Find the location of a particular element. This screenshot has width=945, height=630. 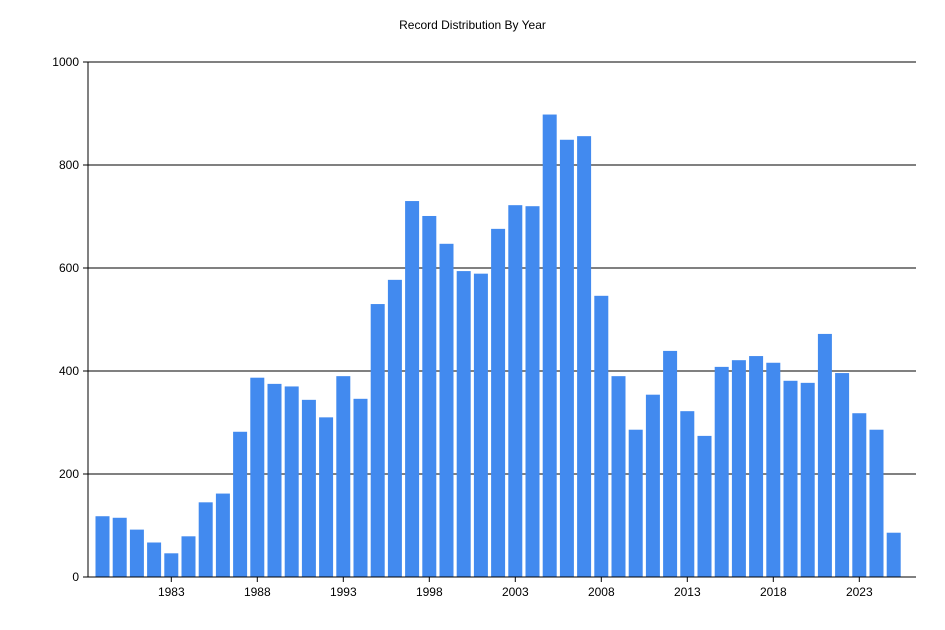

x-tick-label: 2018 is located at coordinates (773, 592).